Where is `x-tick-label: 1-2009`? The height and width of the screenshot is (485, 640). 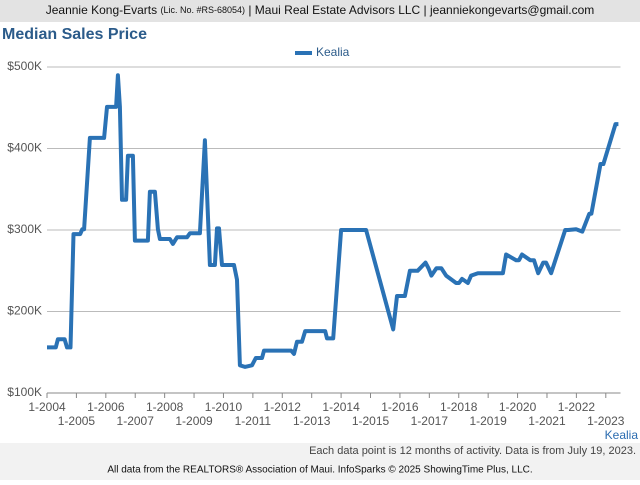
x-tick-label: 1-2009 is located at coordinates (194, 421).